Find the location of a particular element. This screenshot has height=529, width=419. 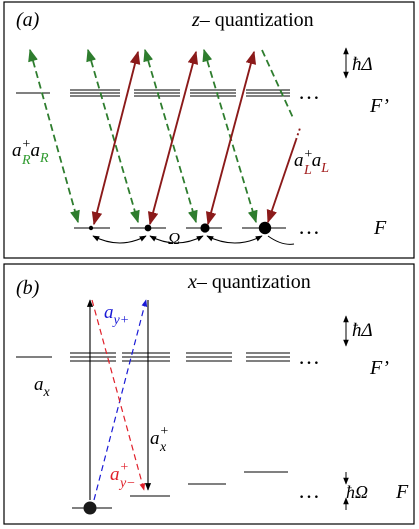

panel-b-title: x– quantization is located at coordinates (249, 282).